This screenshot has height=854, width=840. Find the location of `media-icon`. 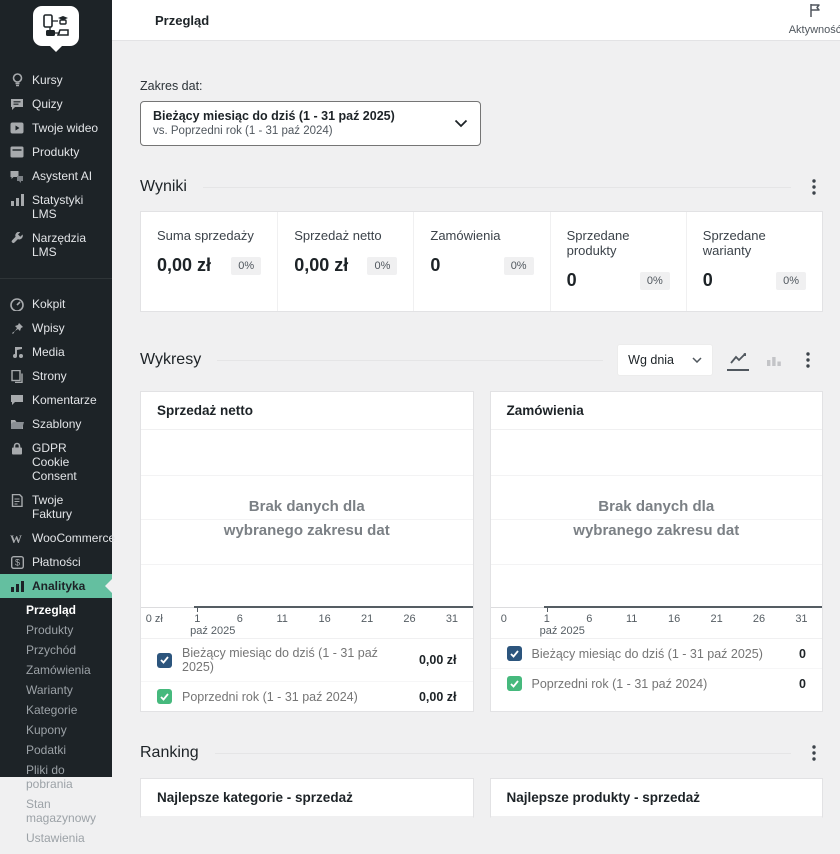

media-icon is located at coordinates (17, 352).